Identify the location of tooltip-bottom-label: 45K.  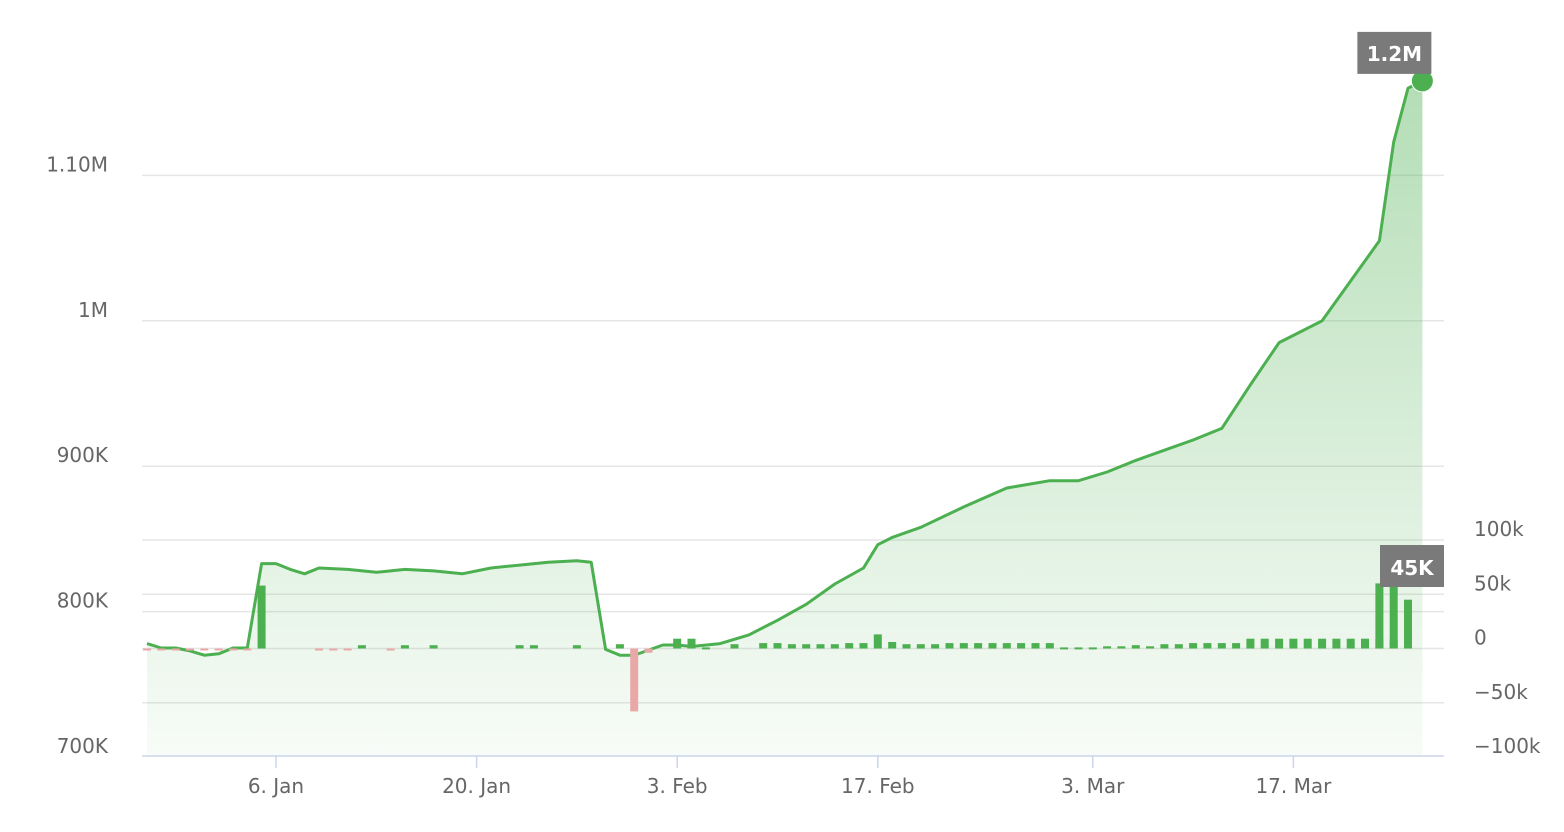
(1412, 568).